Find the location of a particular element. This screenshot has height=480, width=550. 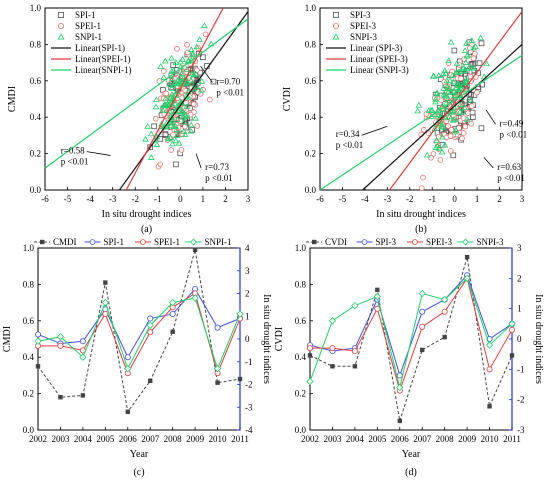

x-tick-label: 2010 is located at coordinates (218, 439).